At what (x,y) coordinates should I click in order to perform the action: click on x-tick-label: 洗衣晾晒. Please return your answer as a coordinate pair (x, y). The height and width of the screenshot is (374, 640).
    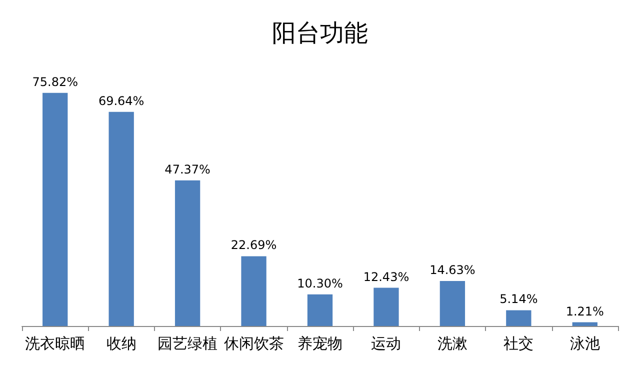
    Looking at the image, I should click on (55, 343).